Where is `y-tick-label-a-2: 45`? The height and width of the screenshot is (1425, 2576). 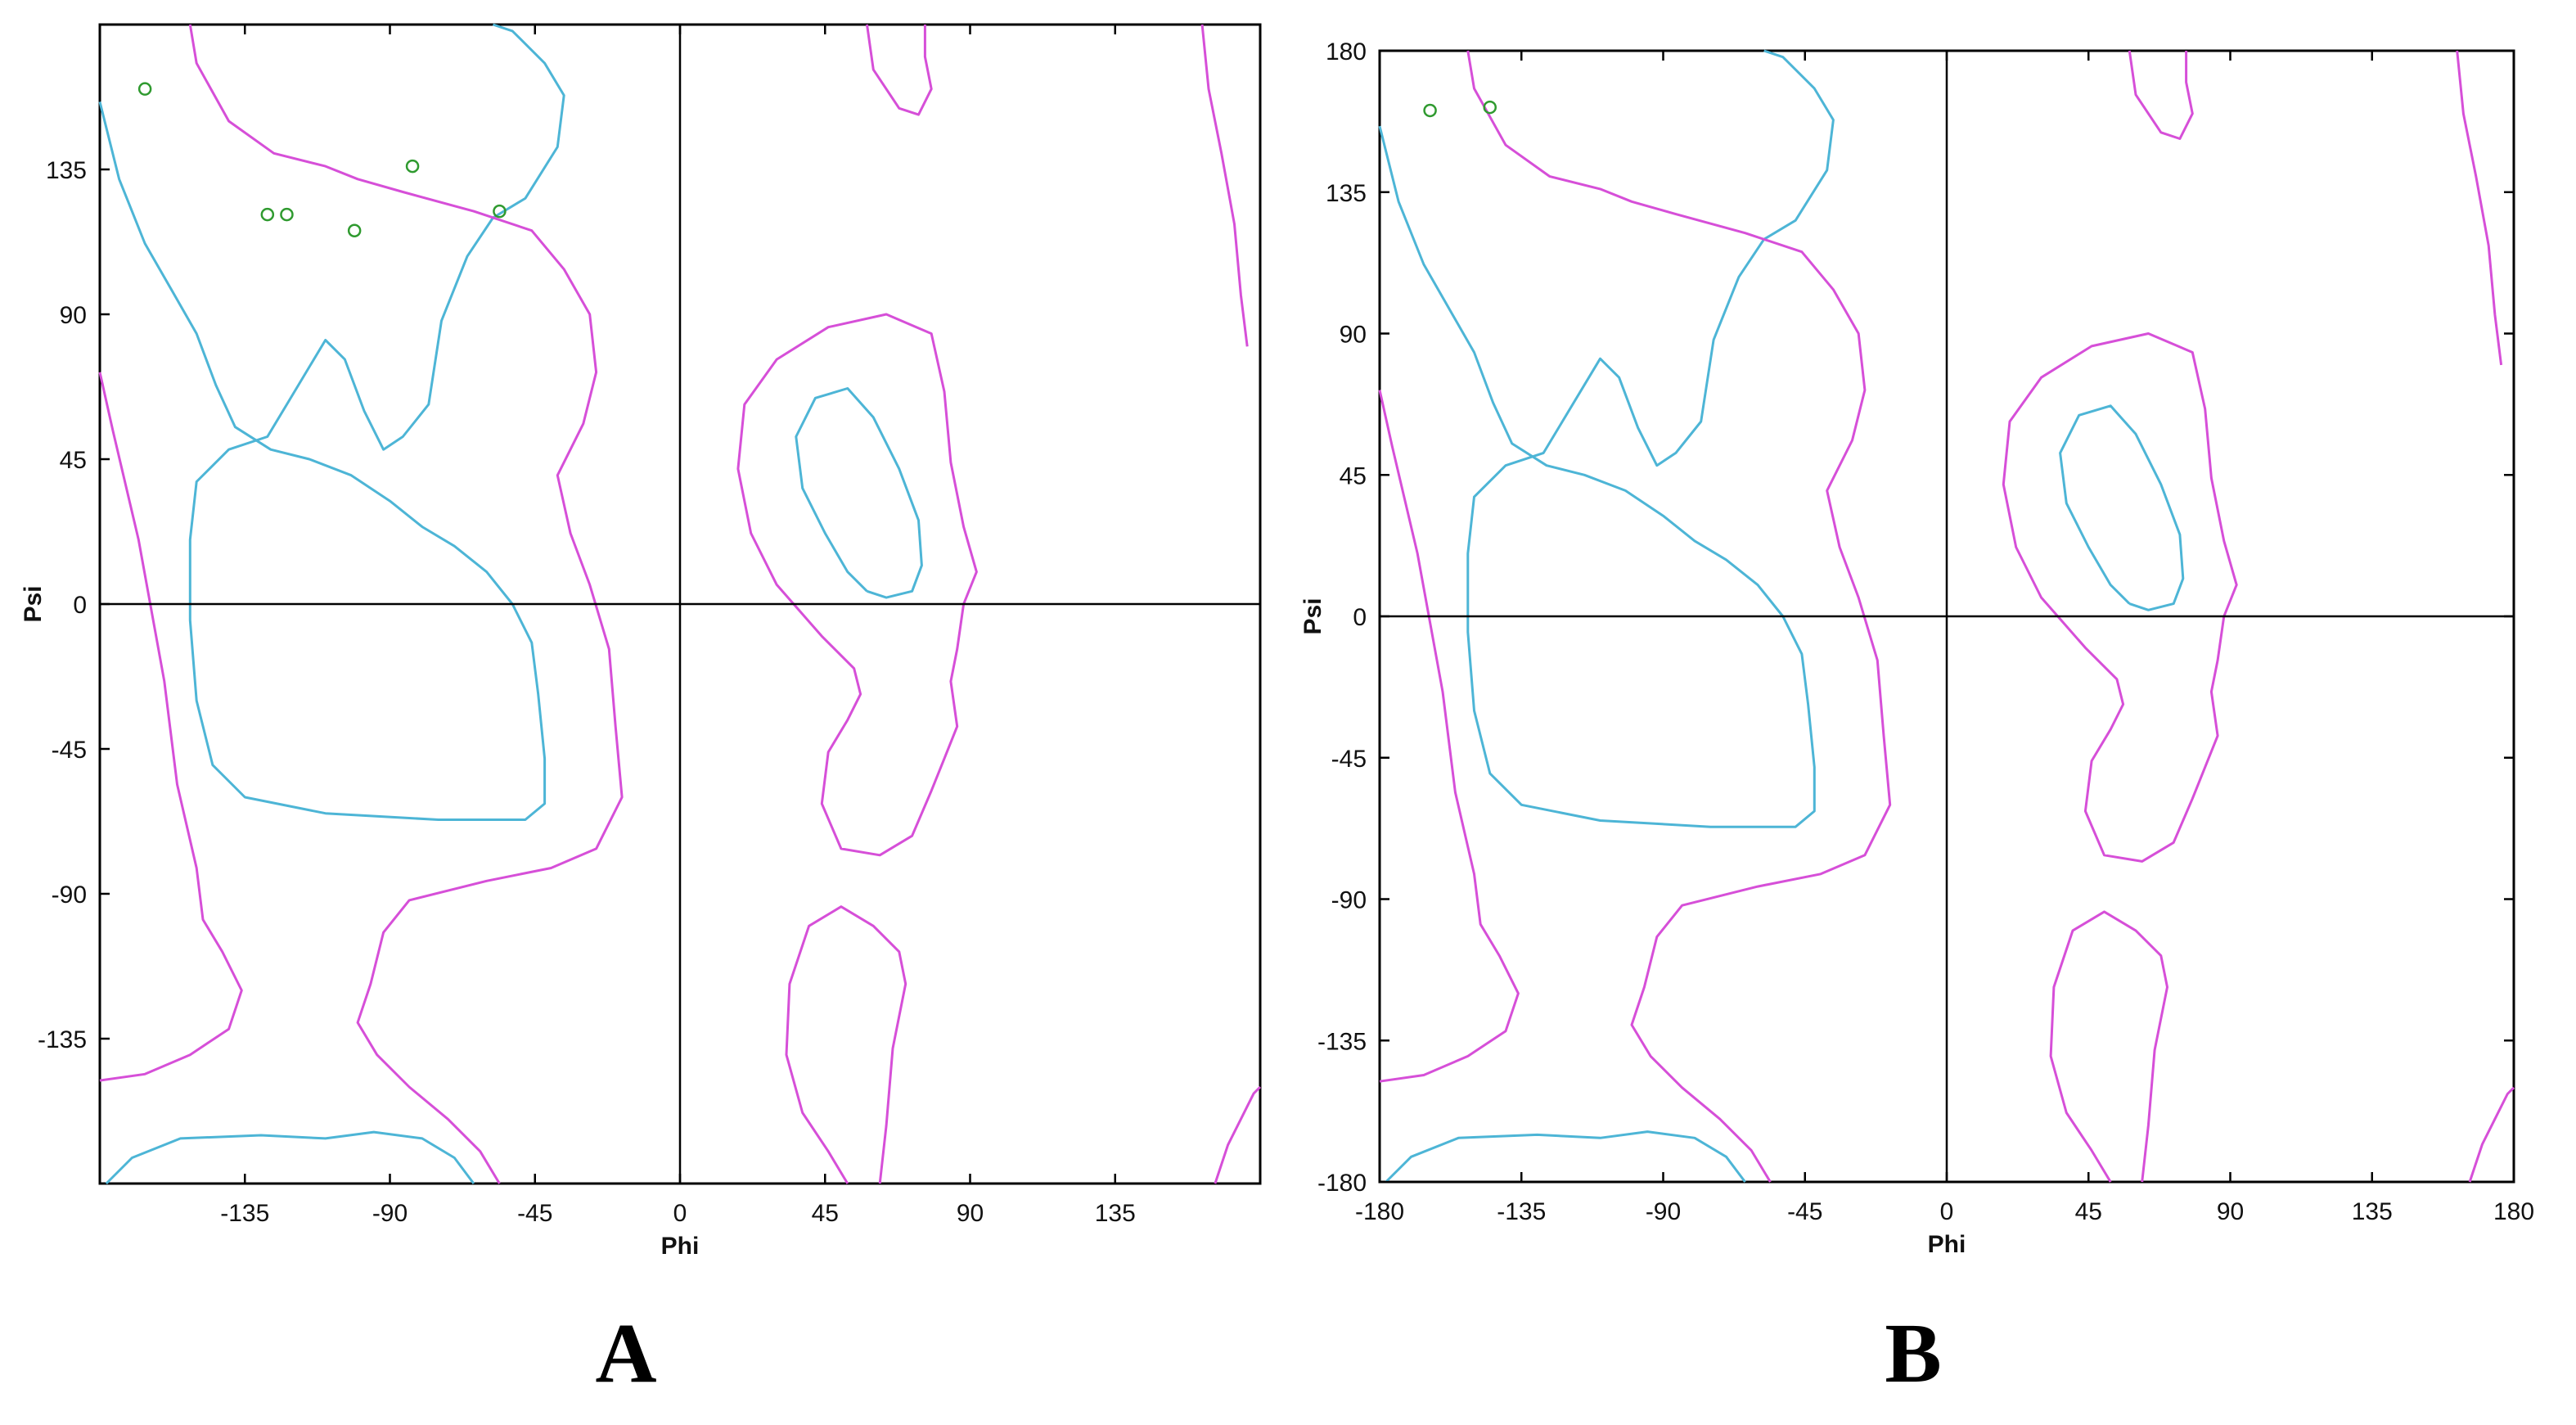
y-tick-label-a-2: 45 is located at coordinates (73, 460).